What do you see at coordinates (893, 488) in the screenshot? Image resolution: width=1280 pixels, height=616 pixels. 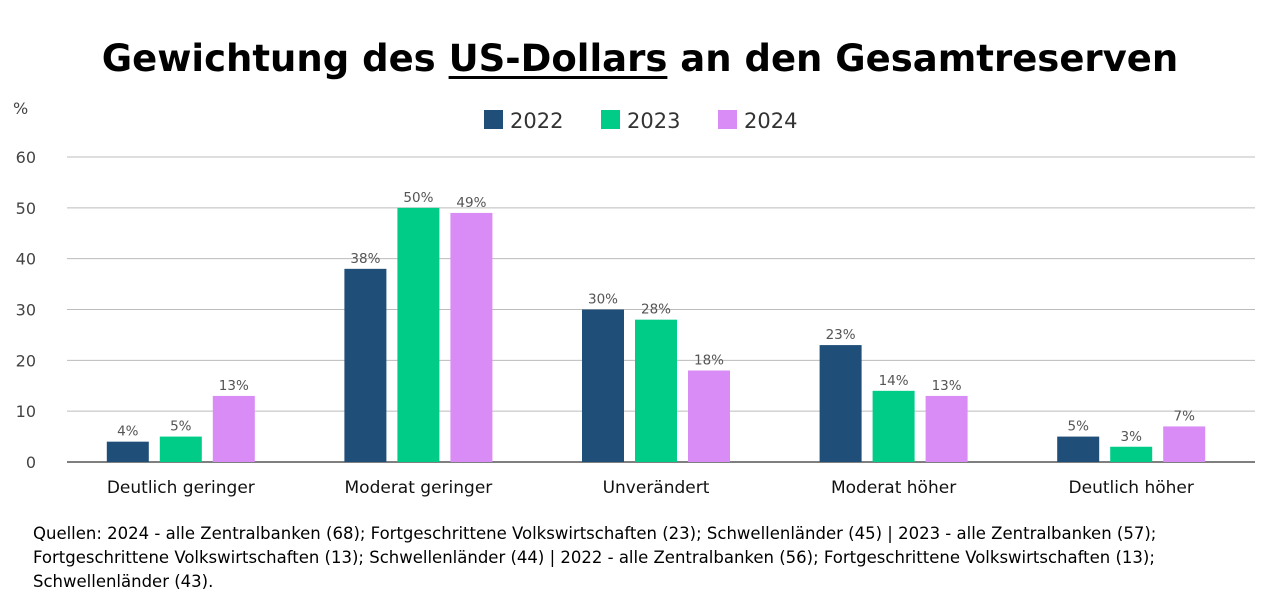 I see `category-label: Moderat höher` at bounding box center [893, 488].